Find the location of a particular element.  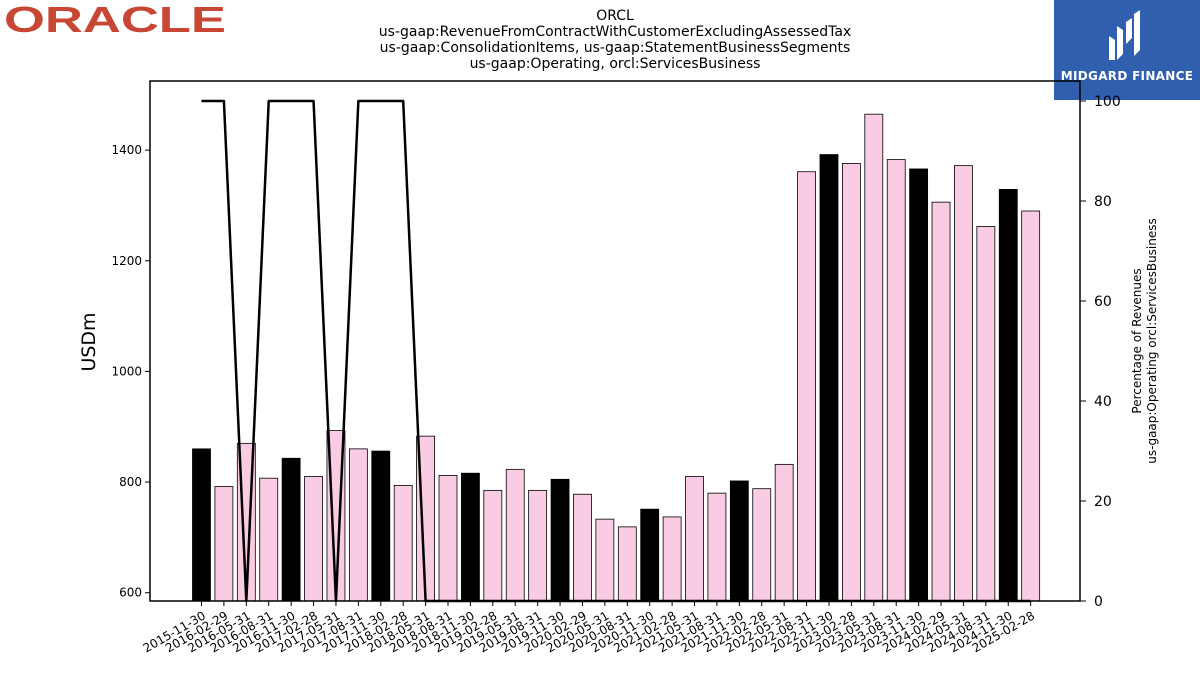

title-line: us-gaap:Operating, orcl:ServicesBusiness is located at coordinates (615, 64).